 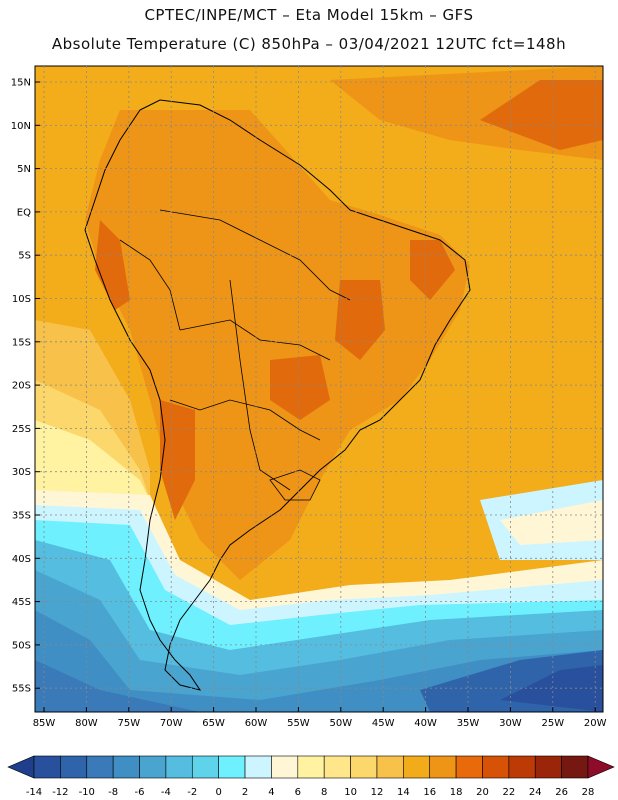 I want to click on colorbar-label: 18, so click(x=456, y=792).